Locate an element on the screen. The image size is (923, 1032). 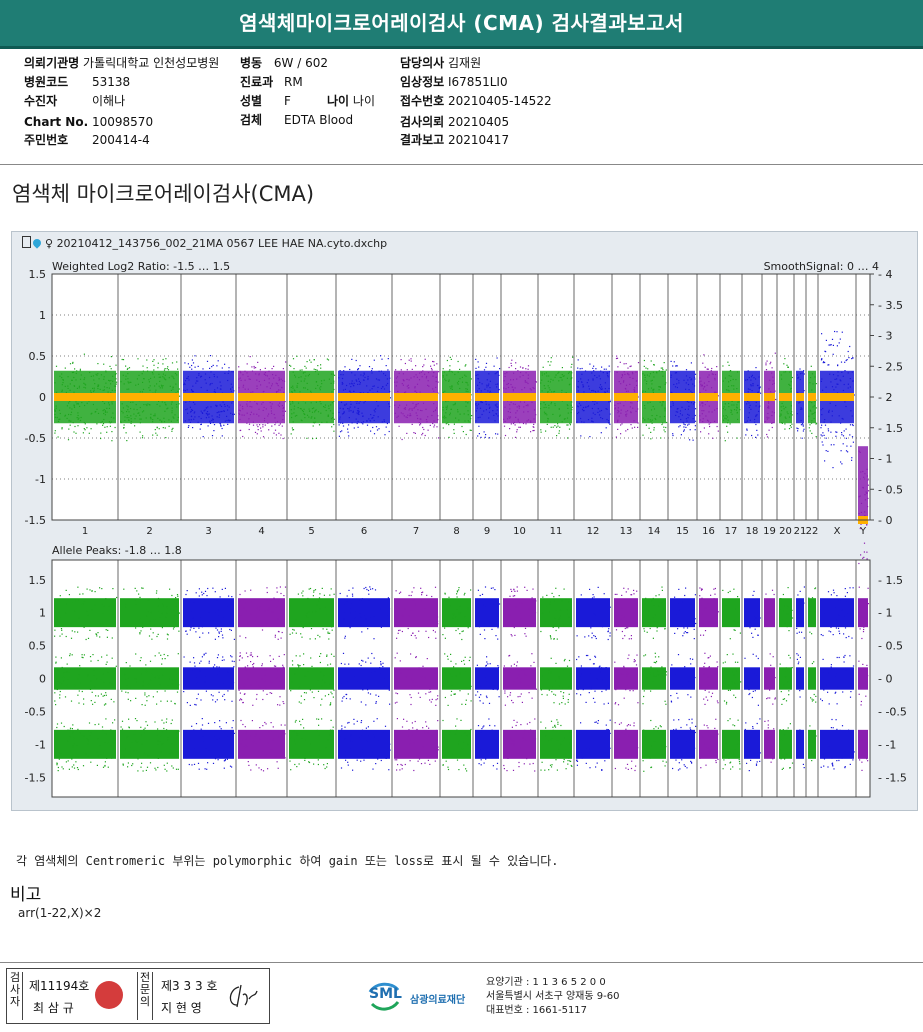
chrom-label-5: 5 is located at coordinates (311, 531).